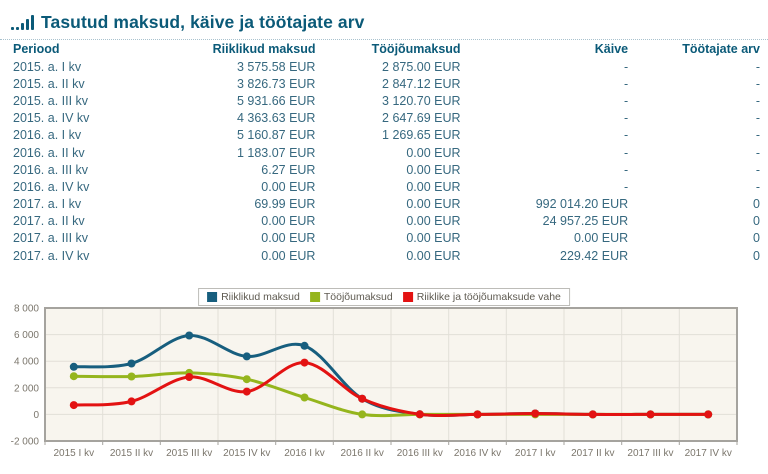 This screenshot has width=768, height=474. What do you see at coordinates (421, 66) in the screenshot?
I see `table-cell: 2 875.00 EUR` at bounding box center [421, 66].